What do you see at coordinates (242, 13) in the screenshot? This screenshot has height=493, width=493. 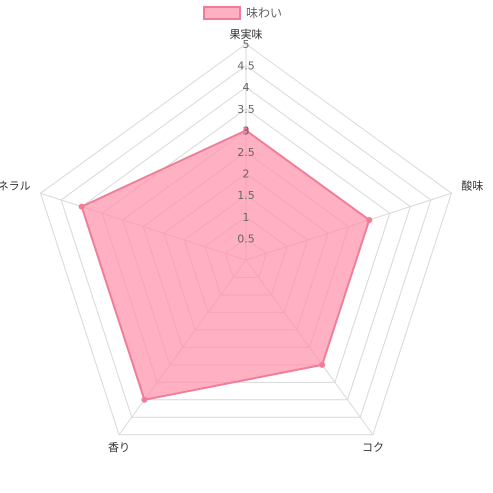 I see `legend: 味わい` at bounding box center [242, 13].